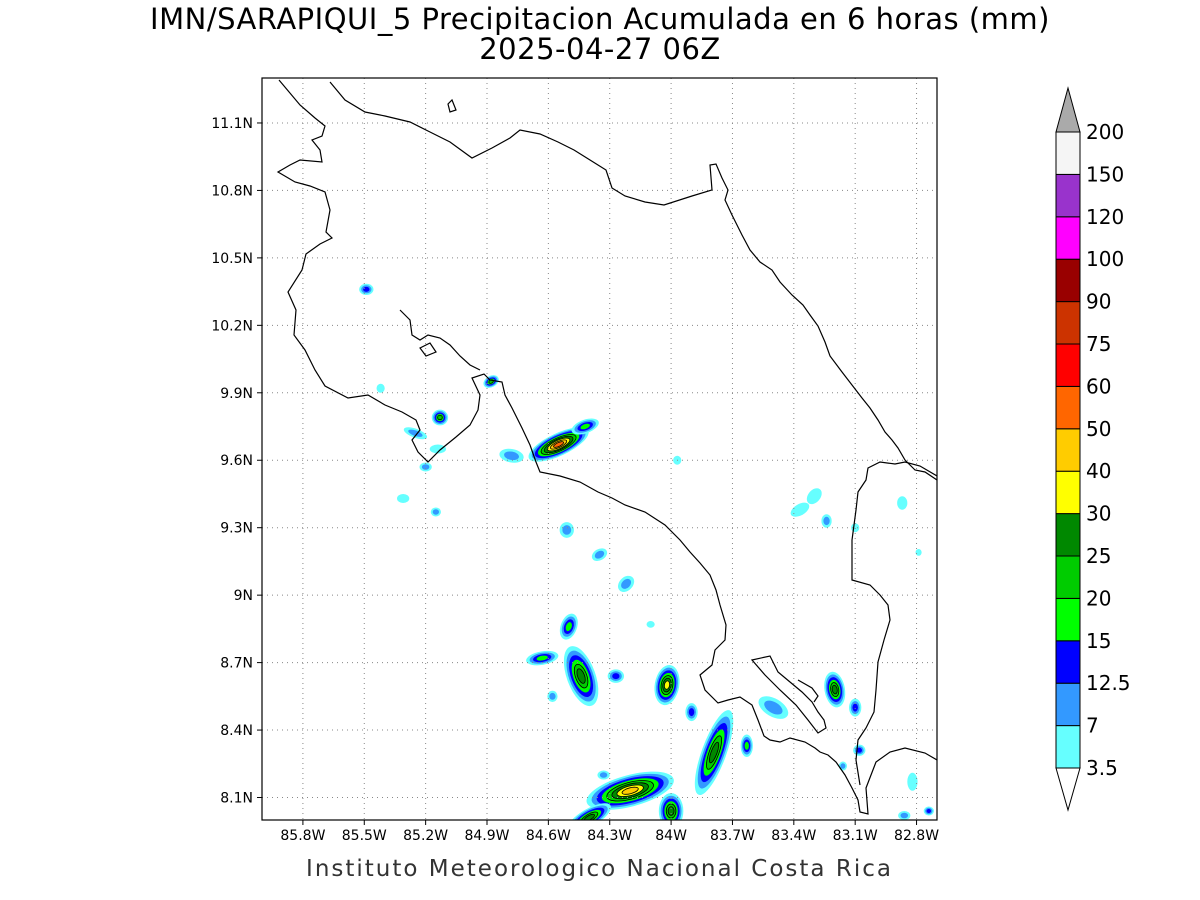 Image resolution: width=1200 pixels, height=900 pixels. I want to click on colorbar-label: 150, so click(1105, 174).